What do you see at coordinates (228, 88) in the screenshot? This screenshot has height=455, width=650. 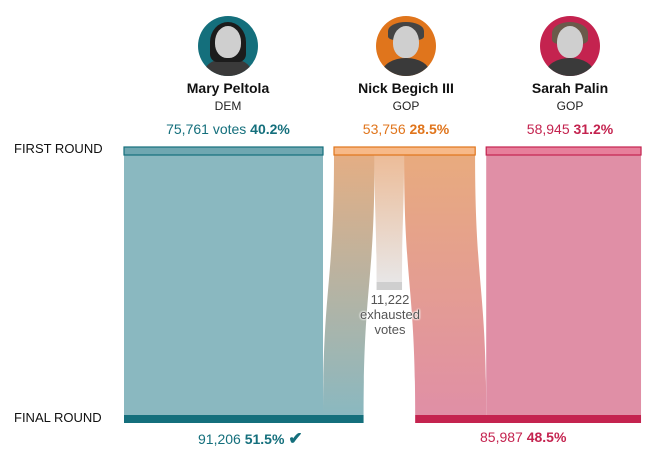 I see `candidate-name: Mary Peltola` at bounding box center [228, 88].